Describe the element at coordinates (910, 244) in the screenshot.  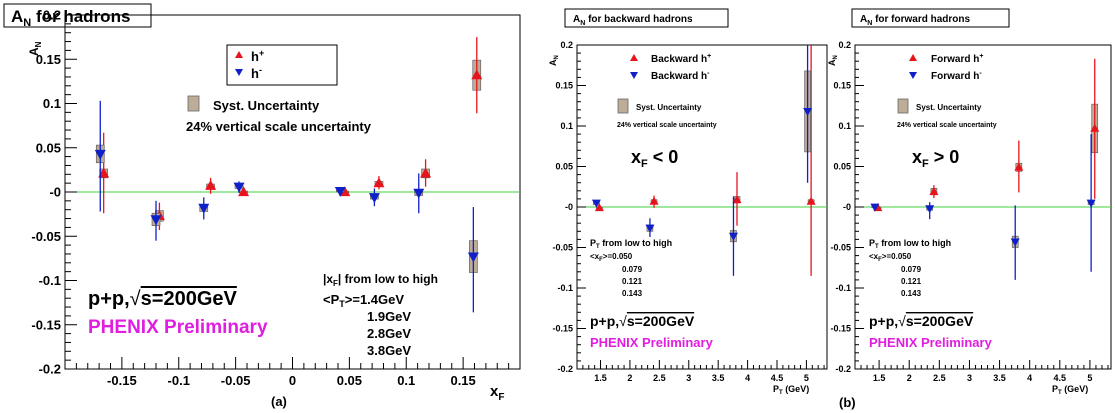
I see `ordering-note: PT from low to high` at that location.